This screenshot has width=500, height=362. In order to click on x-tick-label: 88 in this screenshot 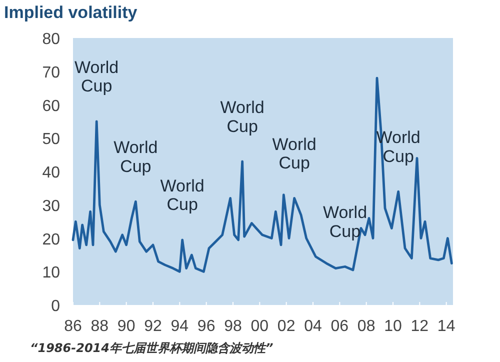, I will do `click(99, 326)`.